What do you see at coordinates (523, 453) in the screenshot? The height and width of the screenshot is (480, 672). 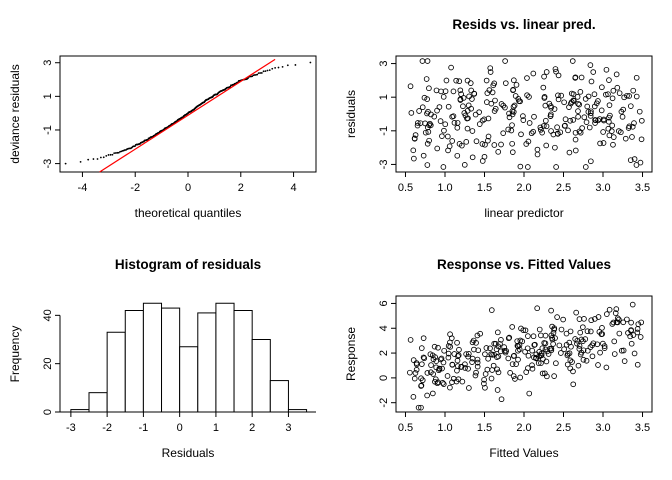 I see `x-axis-label: Fitted Values` at bounding box center [523, 453].